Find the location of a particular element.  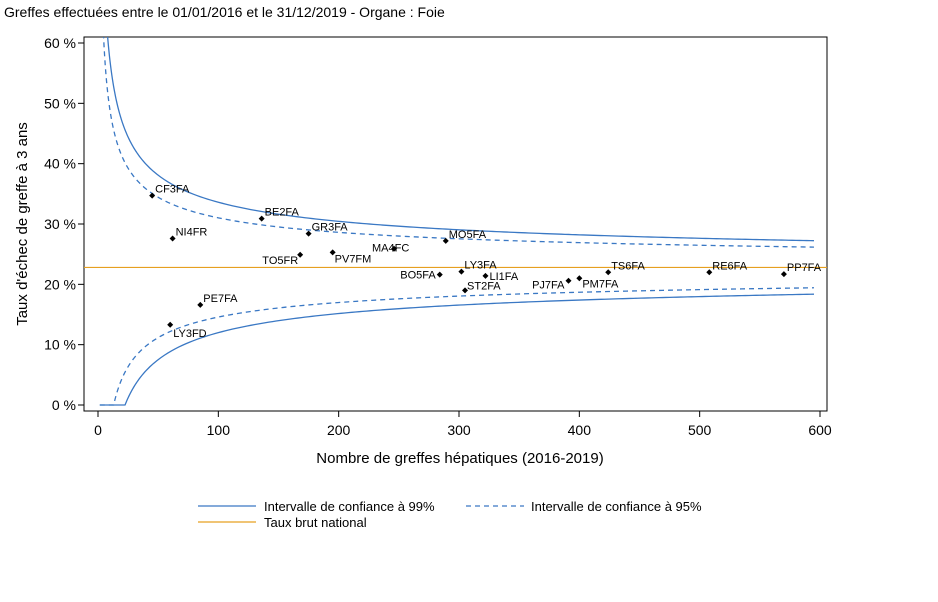

x-tick-label: 600 is located at coordinates (820, 430).